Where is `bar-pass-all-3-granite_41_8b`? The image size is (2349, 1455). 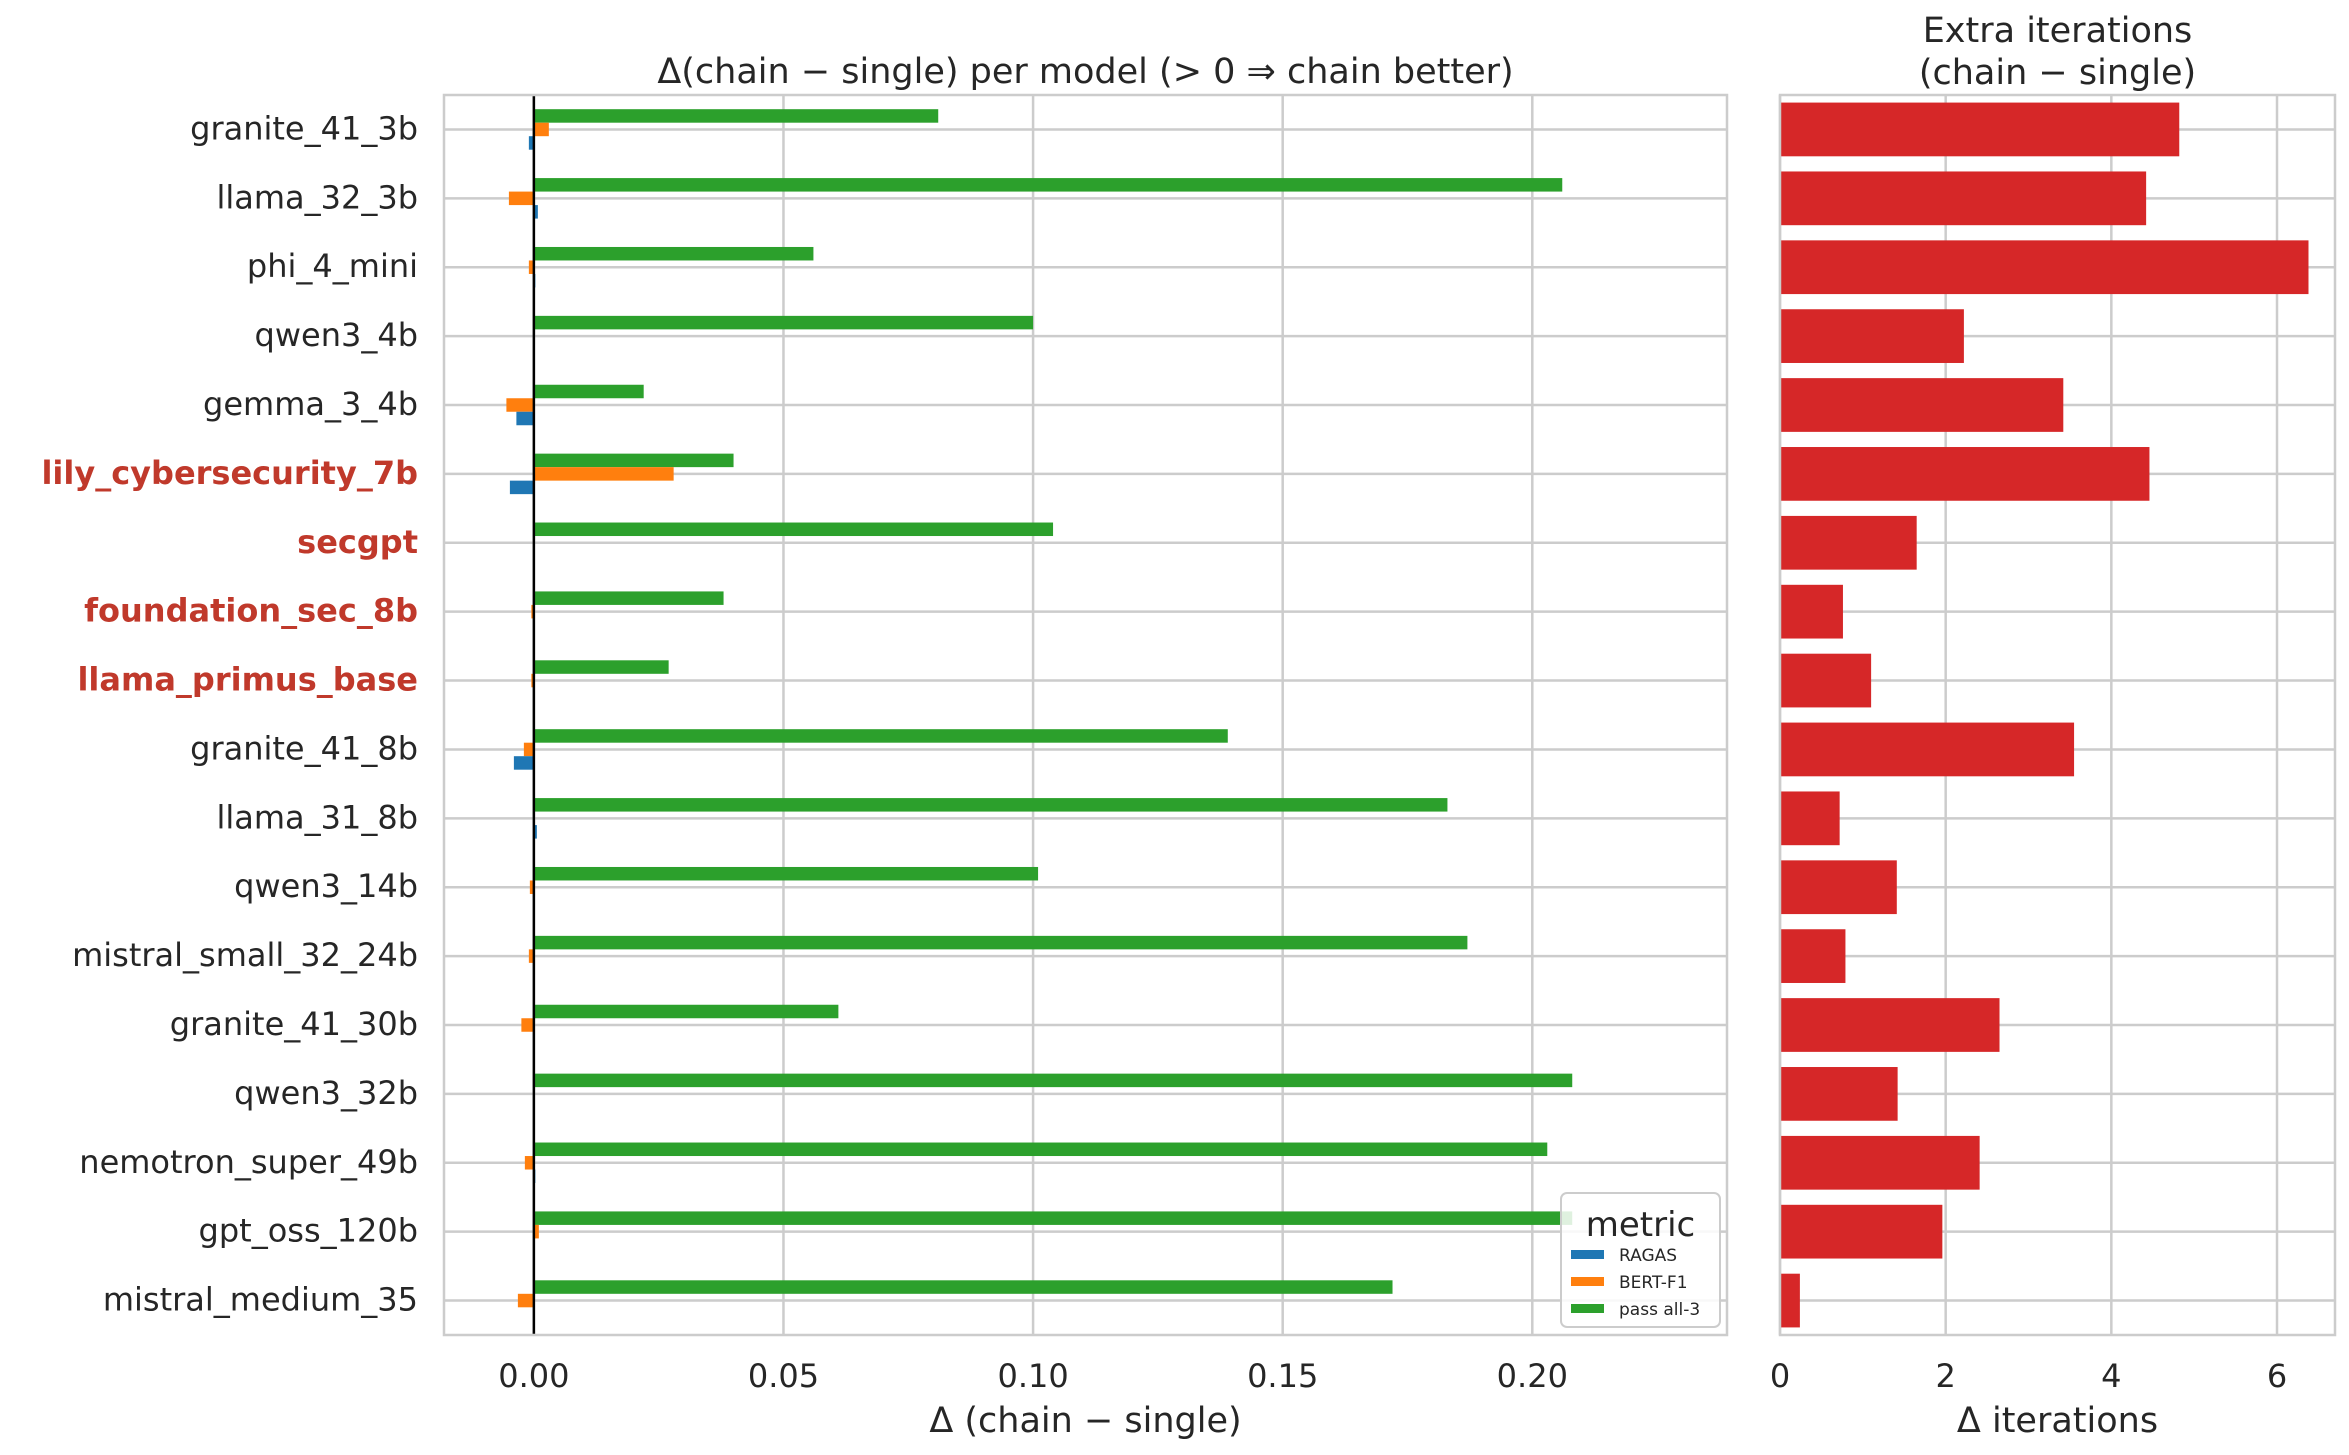 bar-pass-all-3-granite_41_8b is located at coordinates (880, 736).